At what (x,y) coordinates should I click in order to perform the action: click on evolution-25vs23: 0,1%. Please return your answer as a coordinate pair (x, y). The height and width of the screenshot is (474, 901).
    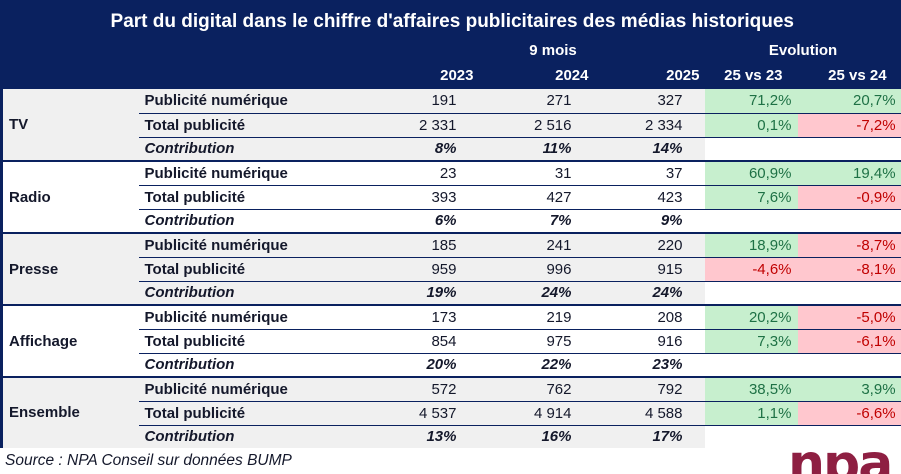
    Looking at the image, I should click on (751, 124).